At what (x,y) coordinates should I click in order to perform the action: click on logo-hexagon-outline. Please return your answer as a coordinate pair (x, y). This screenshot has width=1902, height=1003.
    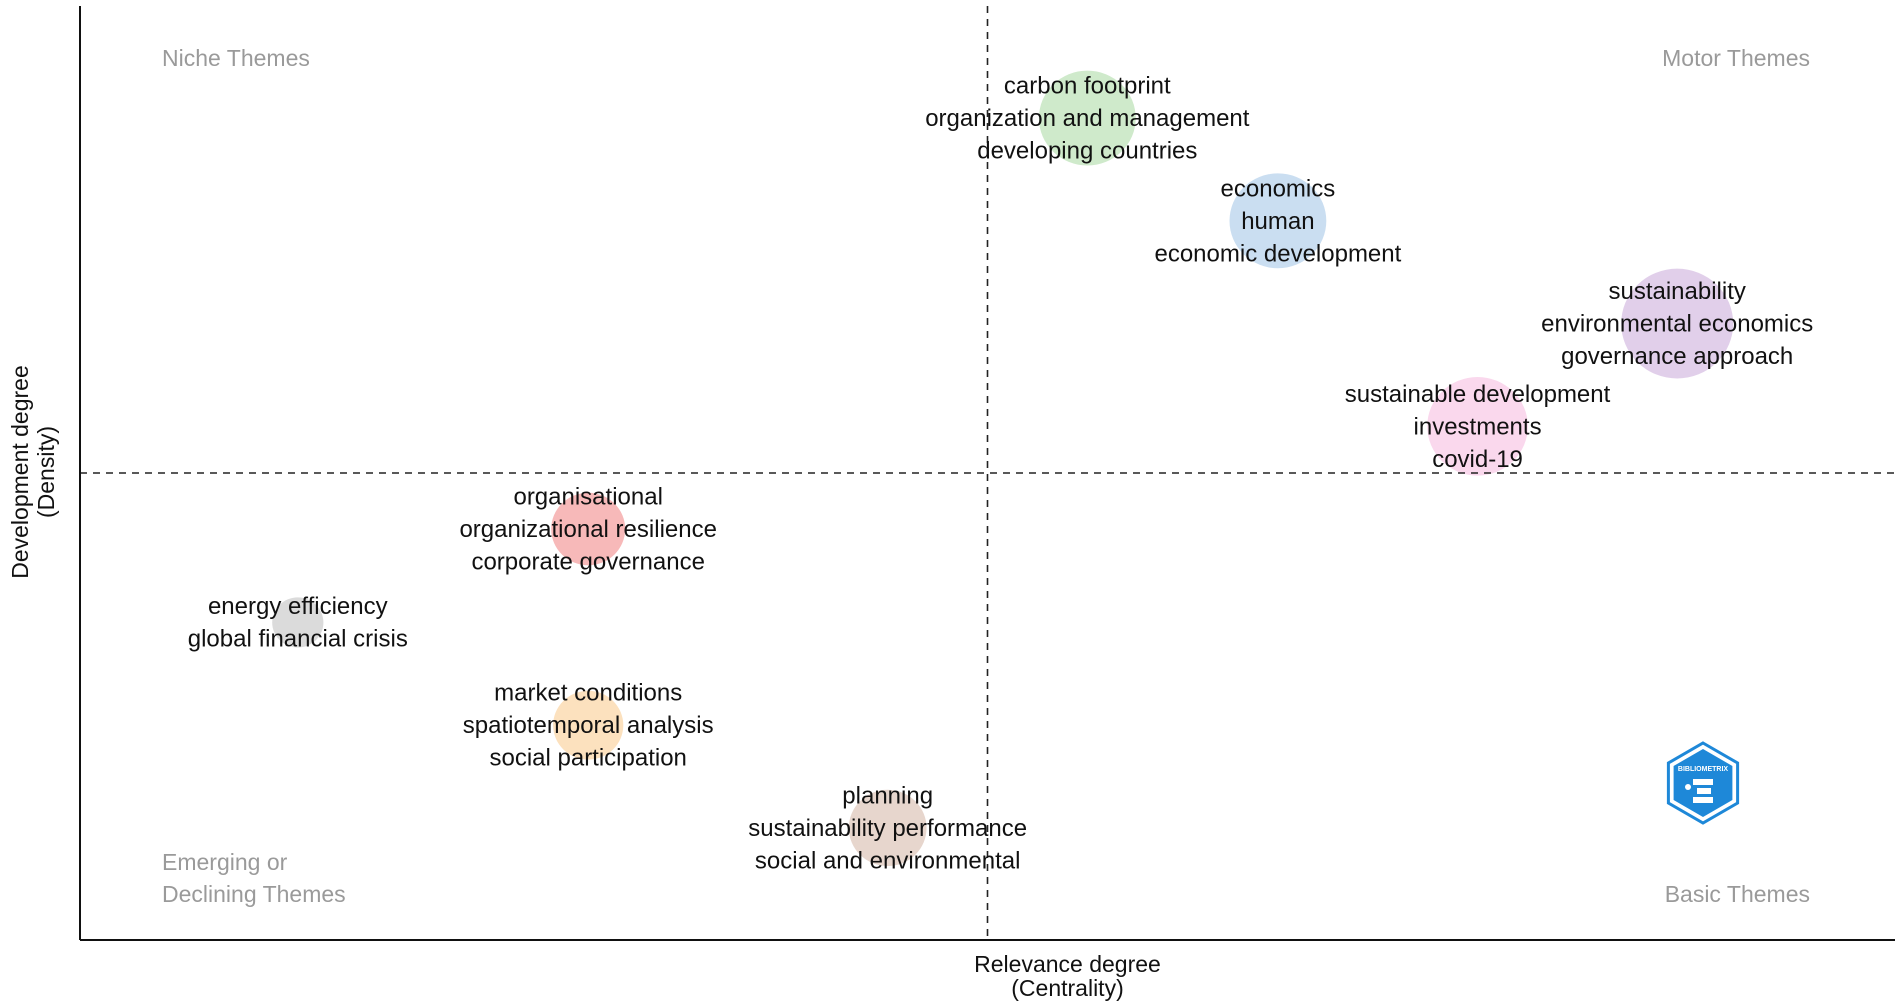
    Looking at the image, I should click on (1703, 783).